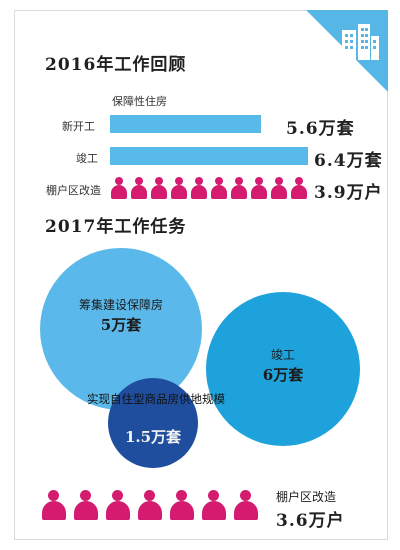 Image resolution: width=400 pixels, height=550 pixels. What do you see at coordinates (360, 42) in the screenshot?
I see `building-icon` at bounding box center [360, 42].